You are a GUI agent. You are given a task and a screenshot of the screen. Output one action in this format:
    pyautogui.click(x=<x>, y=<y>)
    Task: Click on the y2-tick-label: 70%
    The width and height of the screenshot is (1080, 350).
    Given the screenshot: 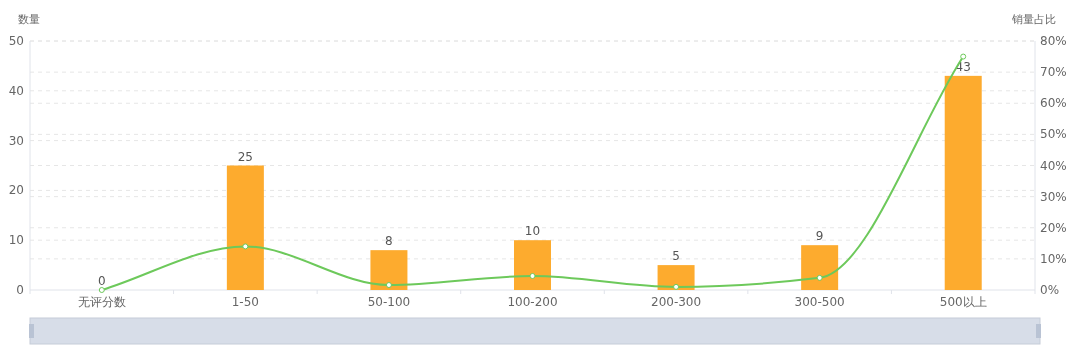 What is the action you would take?
    pyautogui.click(x=1053, y=72)
    